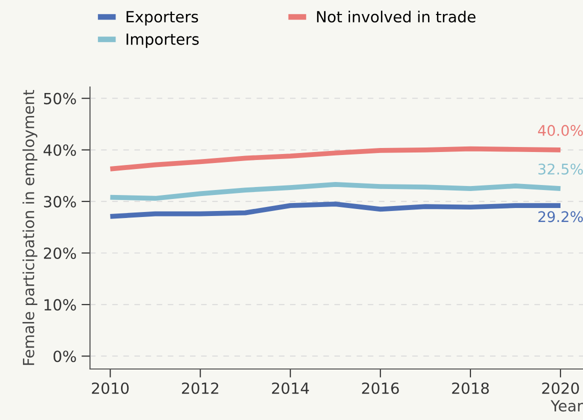  What do you see at coordinates (65, 356) in the screenshot?
I see `y-tick-label: 0%` at bounding box center [65, 356].